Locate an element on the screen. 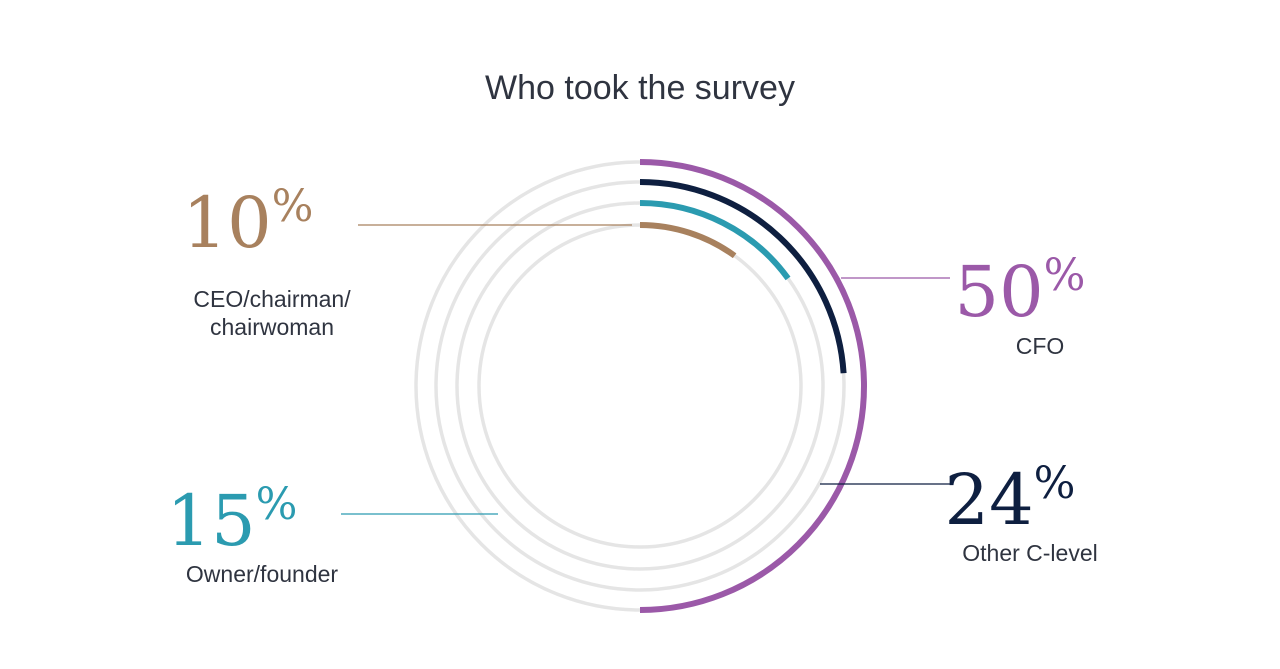 This screenshot has height=669, width=1280. value-label: 24% is located at coordinates (1010, 499).